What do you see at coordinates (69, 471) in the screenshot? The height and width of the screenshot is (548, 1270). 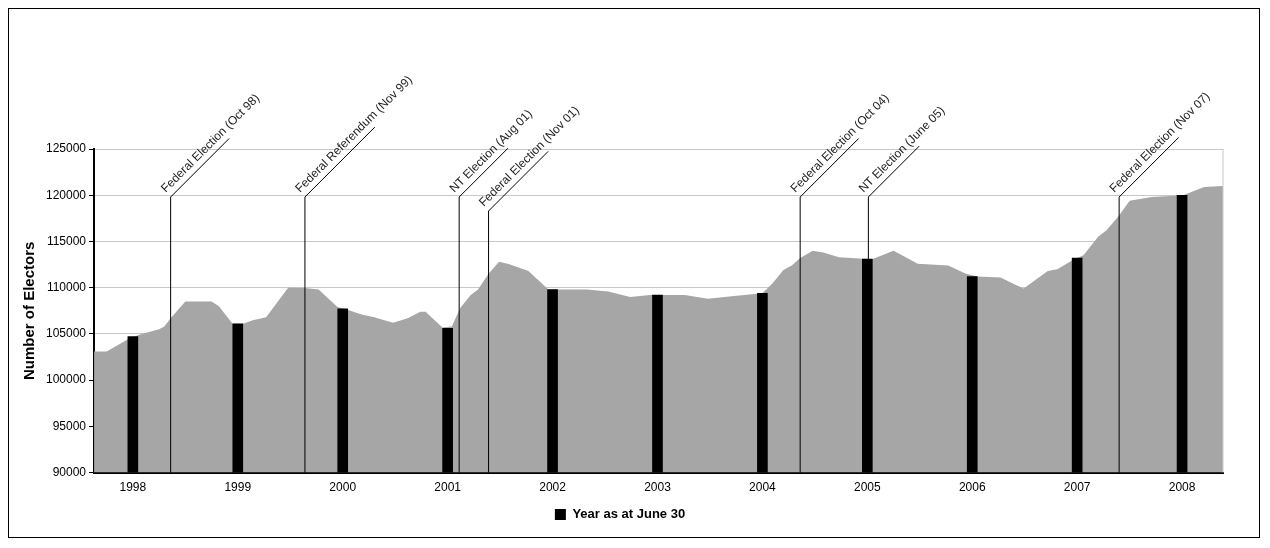 I see `y-tick-label: 90000` at bounding box center [69, 471].